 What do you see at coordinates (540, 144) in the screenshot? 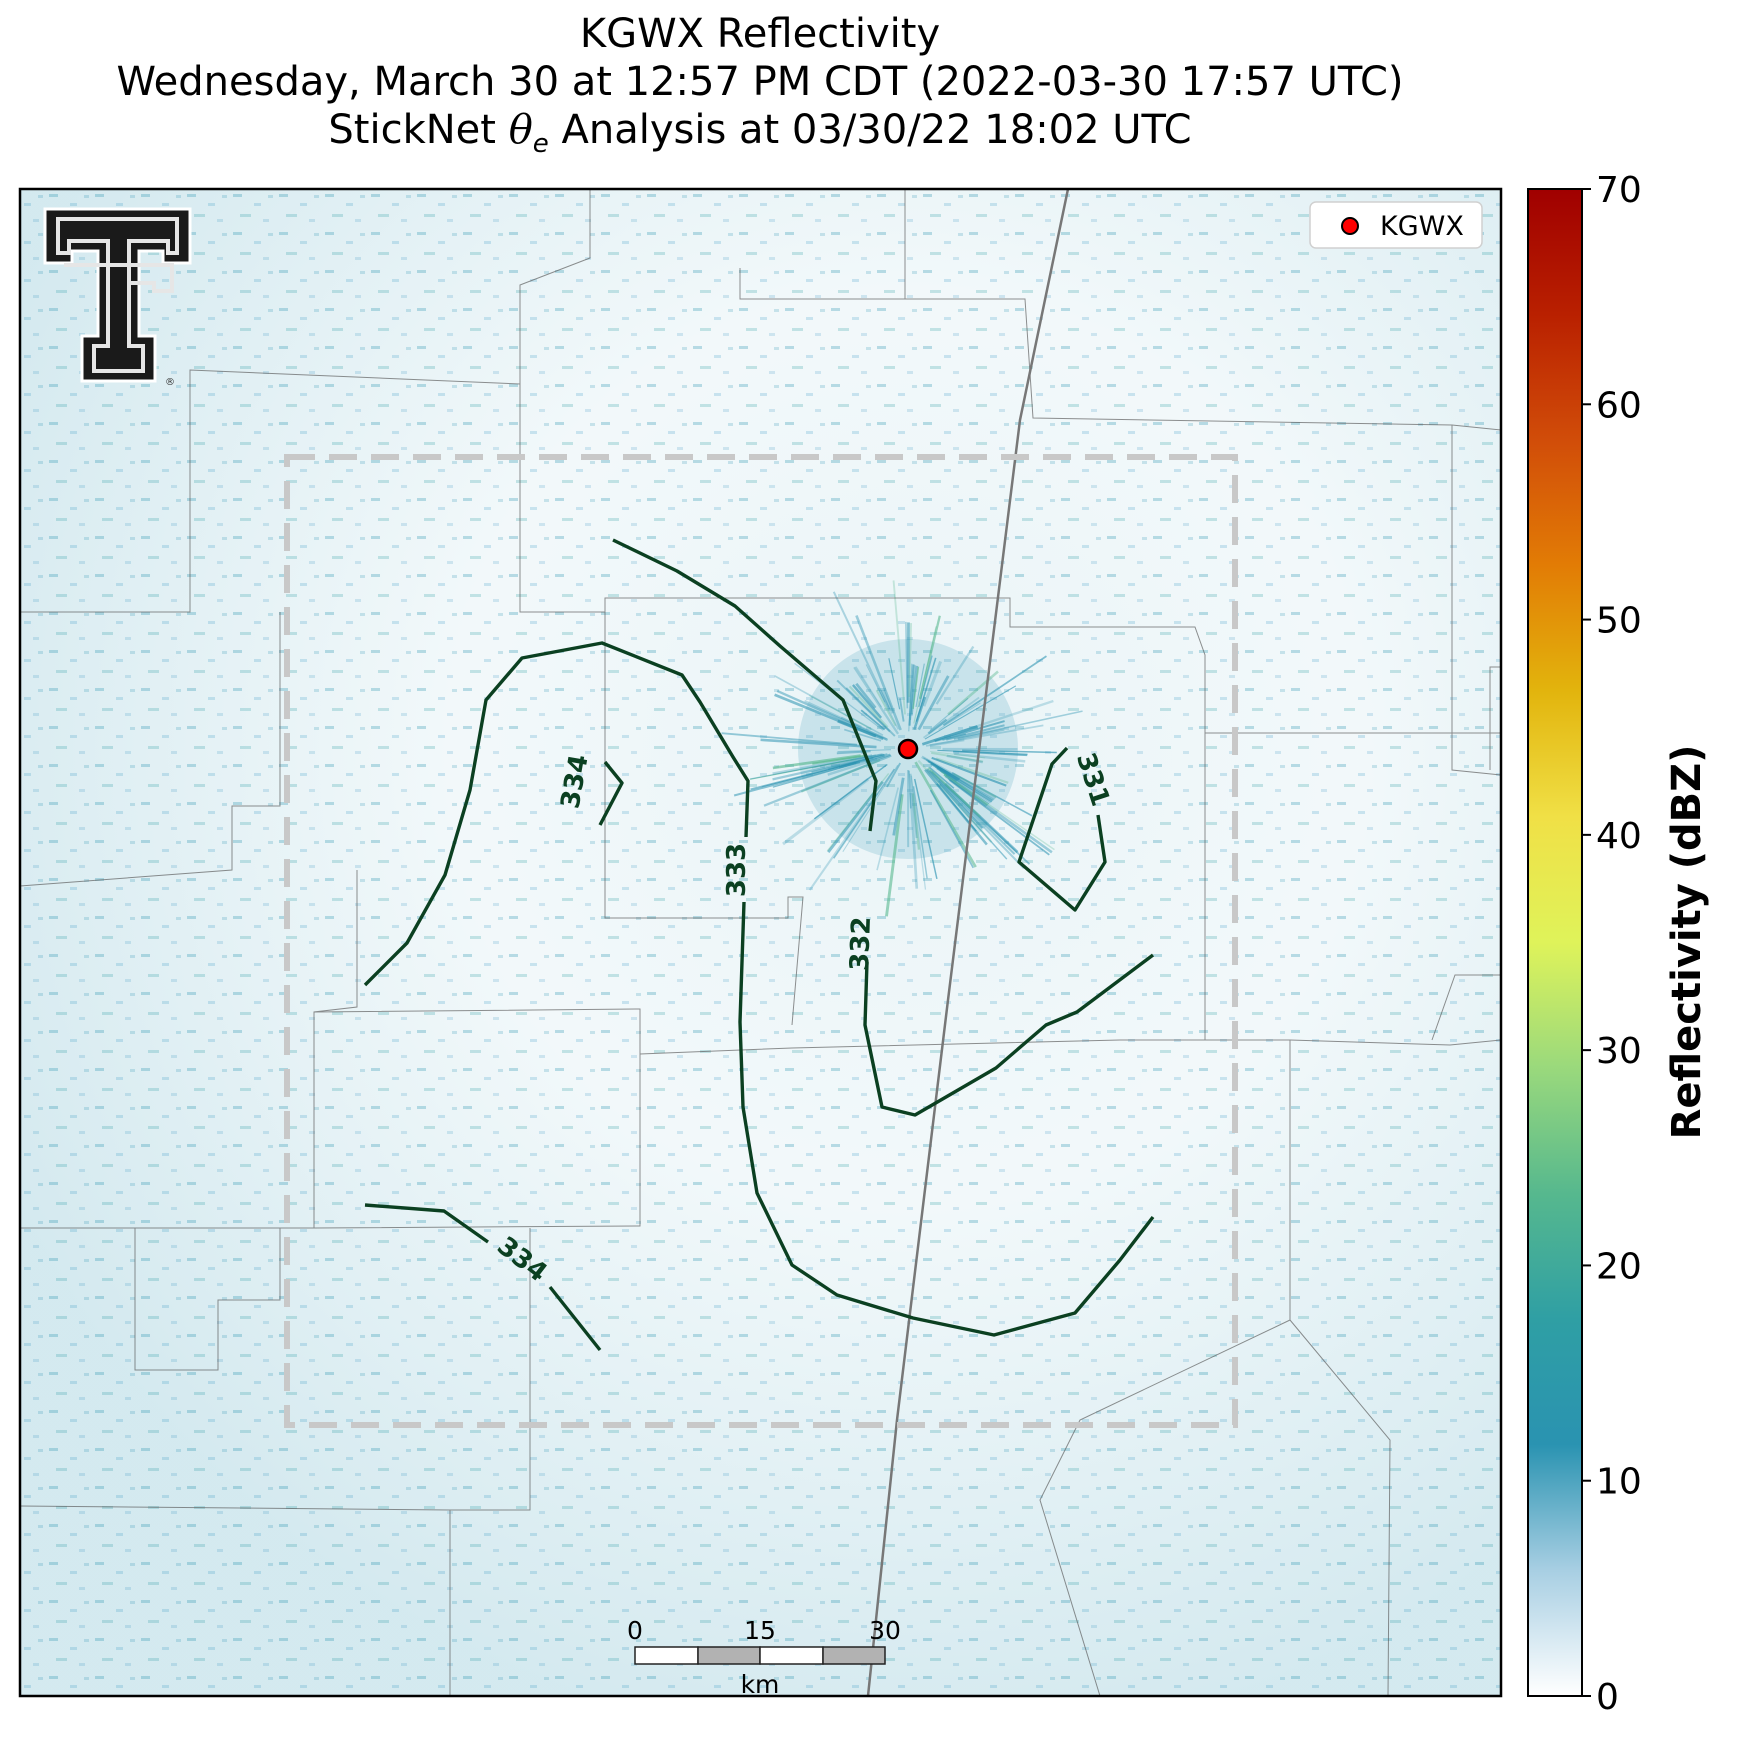
I see `theta-subscript: e` at bounding box center [540, 144].